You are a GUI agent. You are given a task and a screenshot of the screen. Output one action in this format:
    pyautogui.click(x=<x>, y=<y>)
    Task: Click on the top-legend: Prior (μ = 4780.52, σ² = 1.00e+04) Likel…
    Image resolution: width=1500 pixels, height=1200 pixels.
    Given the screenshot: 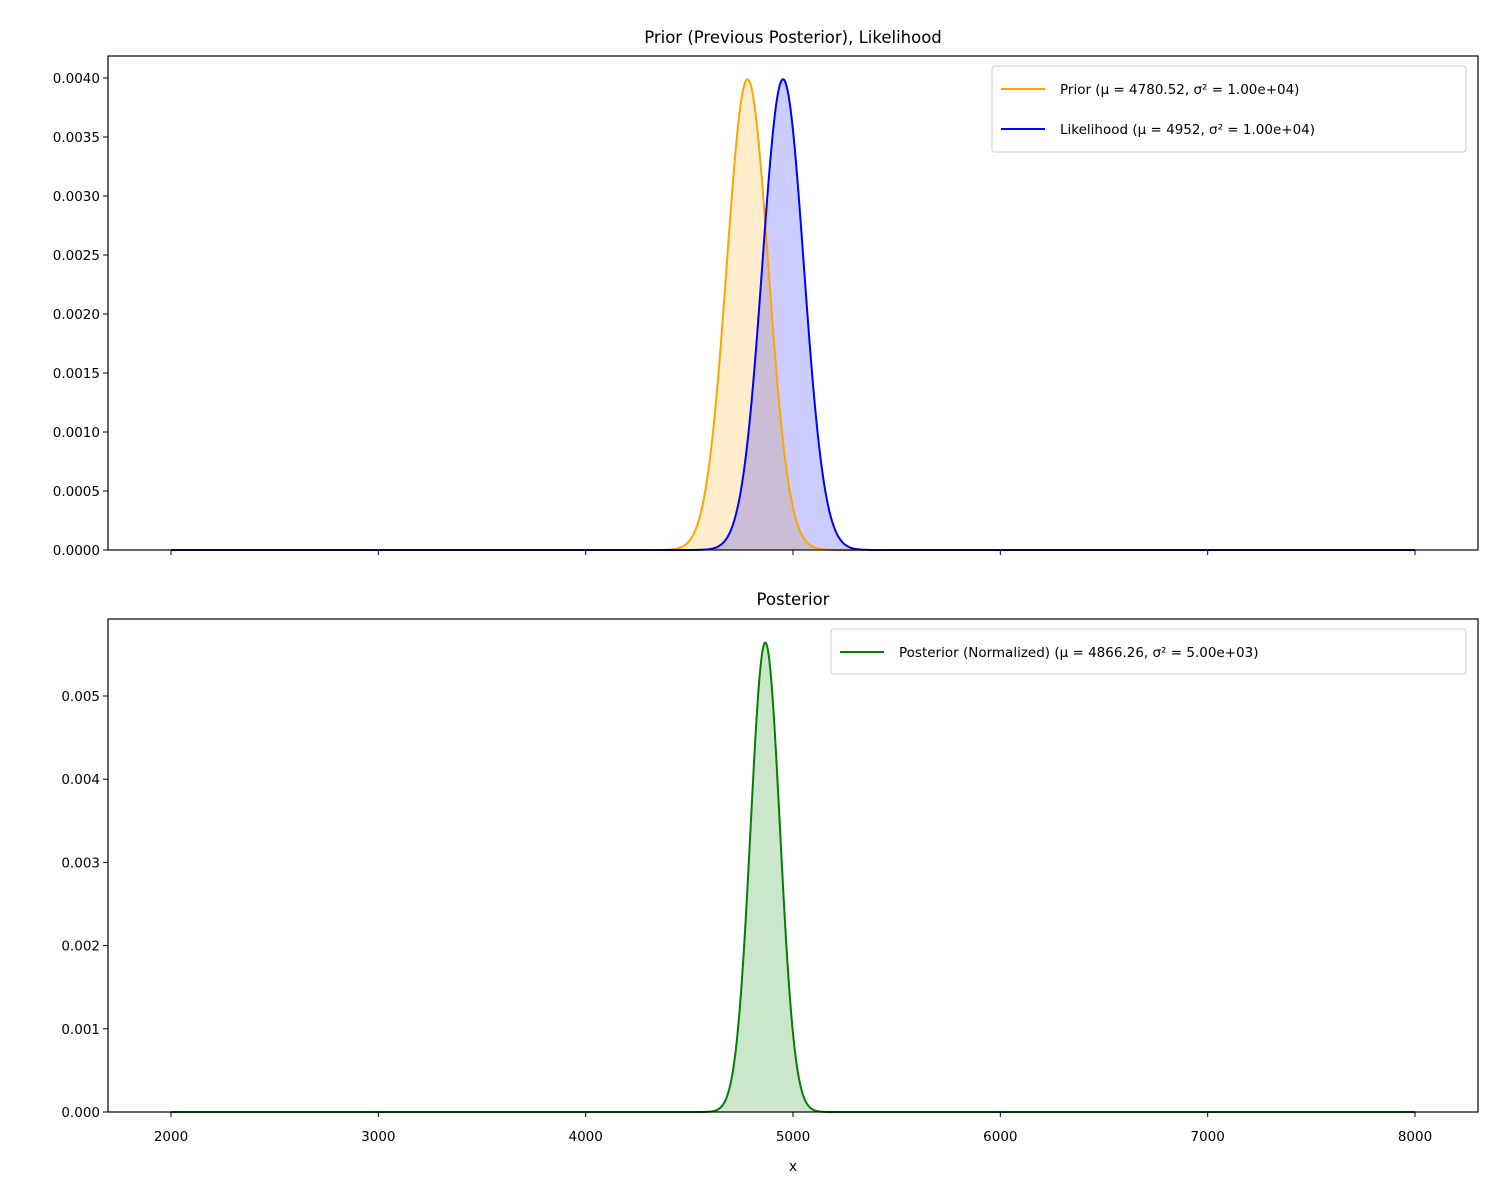 What is the action you would take?
    pyautogui.click(x=1229, y=109)
    